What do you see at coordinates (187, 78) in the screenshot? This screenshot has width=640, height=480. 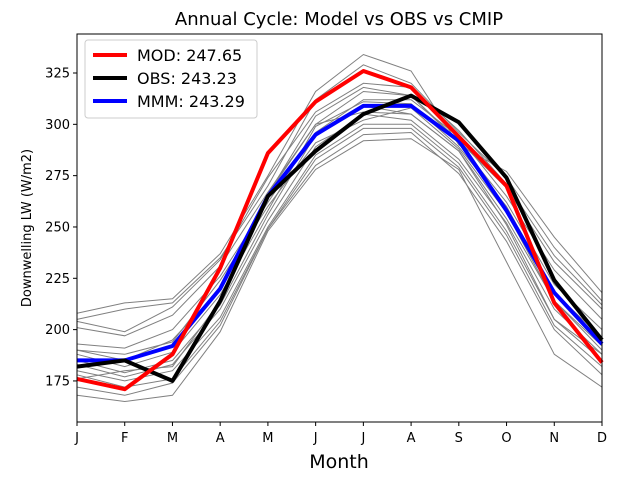 I see `legend-label-obs: OBS: 243.23` at bounding box center [187, 78].